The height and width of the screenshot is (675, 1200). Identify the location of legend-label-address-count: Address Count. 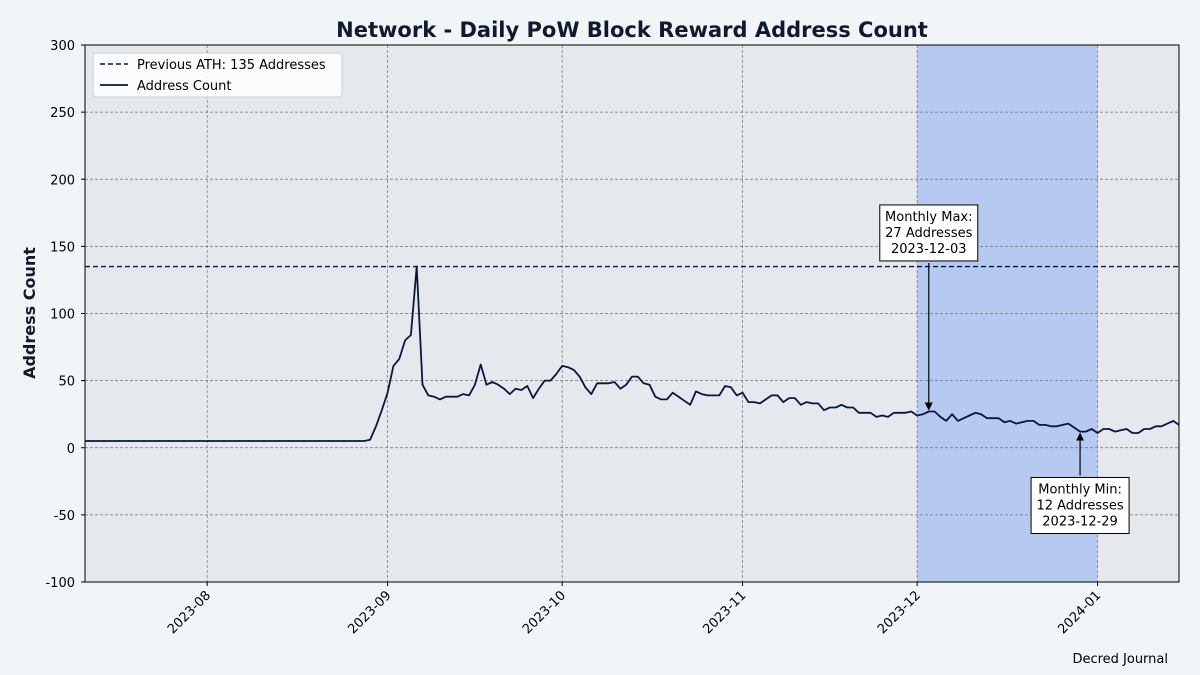
(184, 86).